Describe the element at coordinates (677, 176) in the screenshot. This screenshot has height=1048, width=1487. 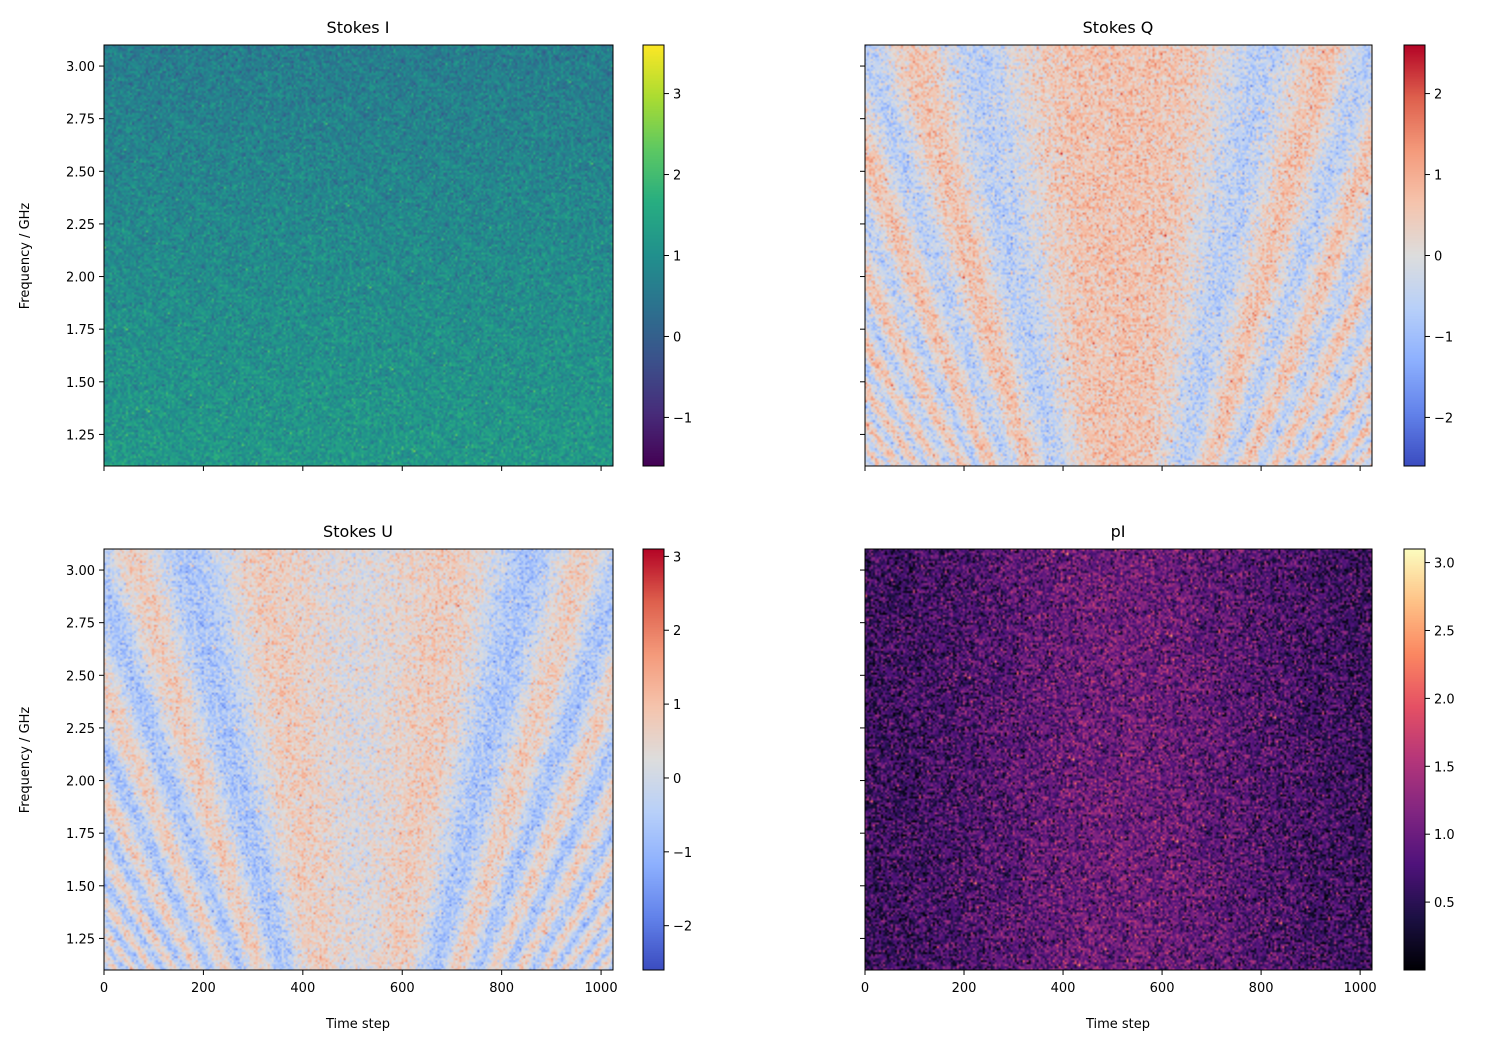
I see `stokes-i-colorbar-tick-label: 2` at that location.